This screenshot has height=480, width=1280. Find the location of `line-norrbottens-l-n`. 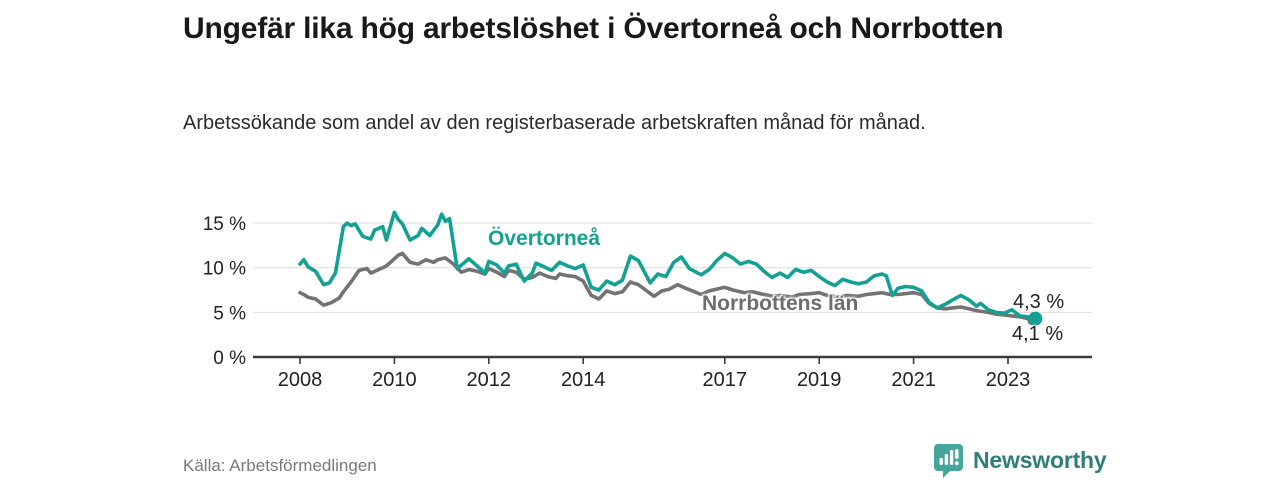

line-norrbottens-l-n is located at coordinates (668, 287).